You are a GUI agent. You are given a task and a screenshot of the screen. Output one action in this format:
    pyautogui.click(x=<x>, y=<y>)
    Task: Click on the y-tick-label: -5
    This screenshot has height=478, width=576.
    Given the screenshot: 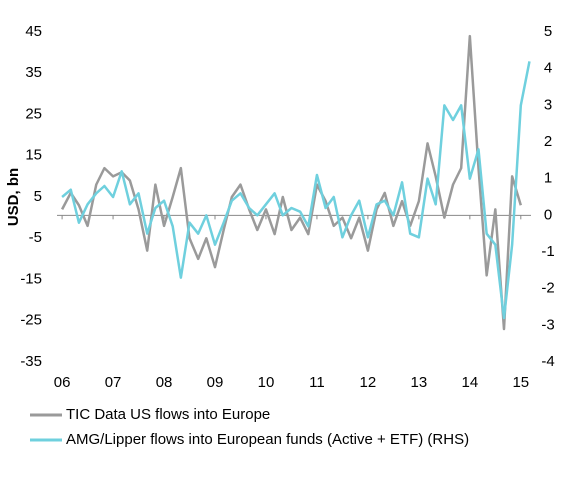 What is the action you would take?
    pyautogui.click(x=35, y=237)
    